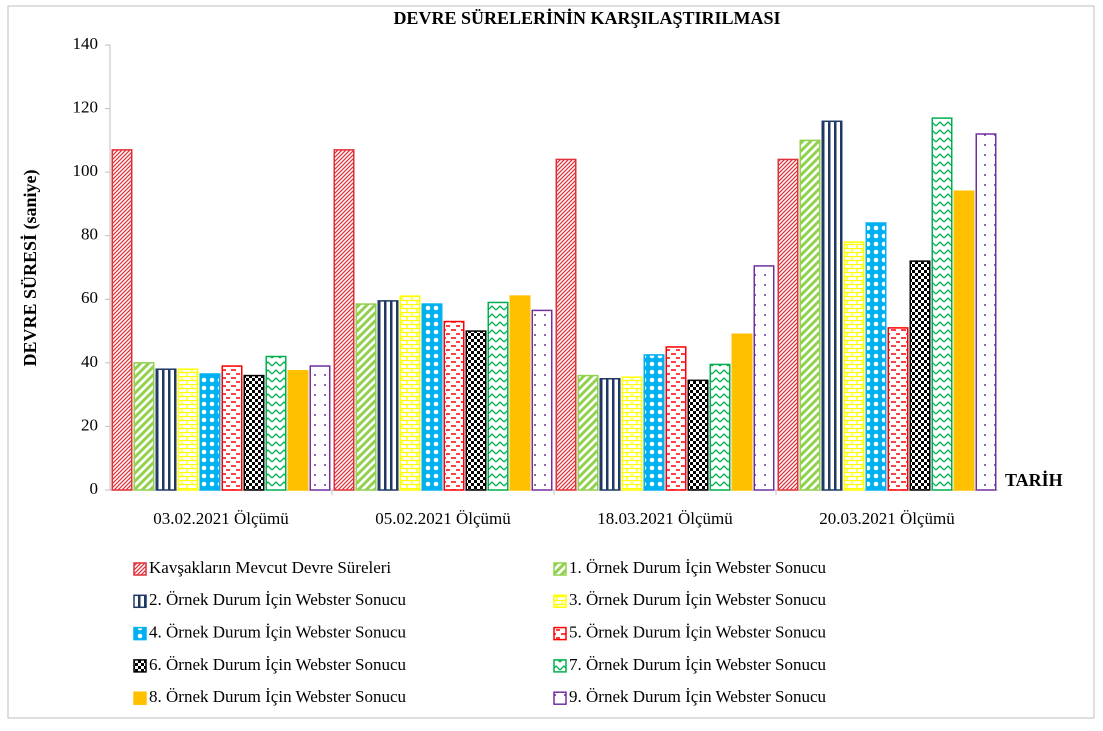  Describe the element at coordinates (443, 518) in the screenshot. I see `x-tick-label: 05.02.2021 Ölçümü` at that location.